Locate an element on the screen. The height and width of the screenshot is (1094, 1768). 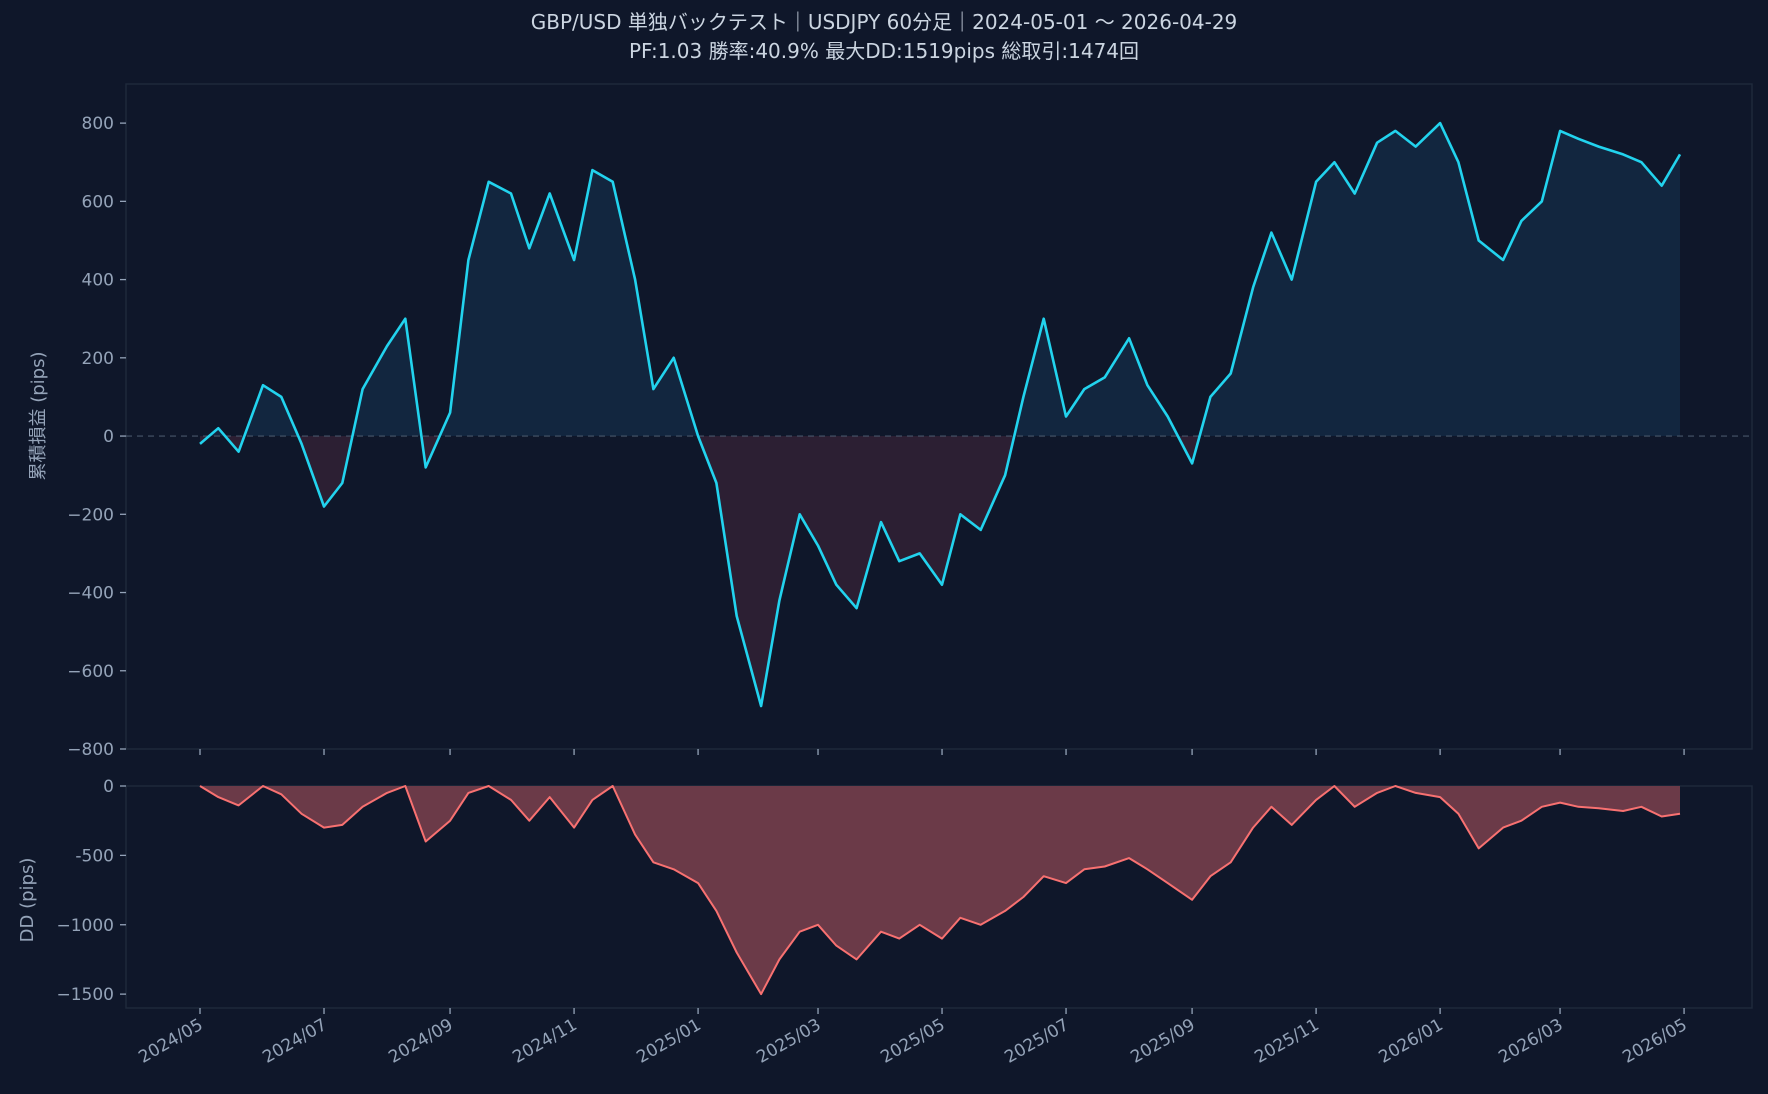
drawdown-y-tick-label: −1500 is located at coordinates (85, 995).